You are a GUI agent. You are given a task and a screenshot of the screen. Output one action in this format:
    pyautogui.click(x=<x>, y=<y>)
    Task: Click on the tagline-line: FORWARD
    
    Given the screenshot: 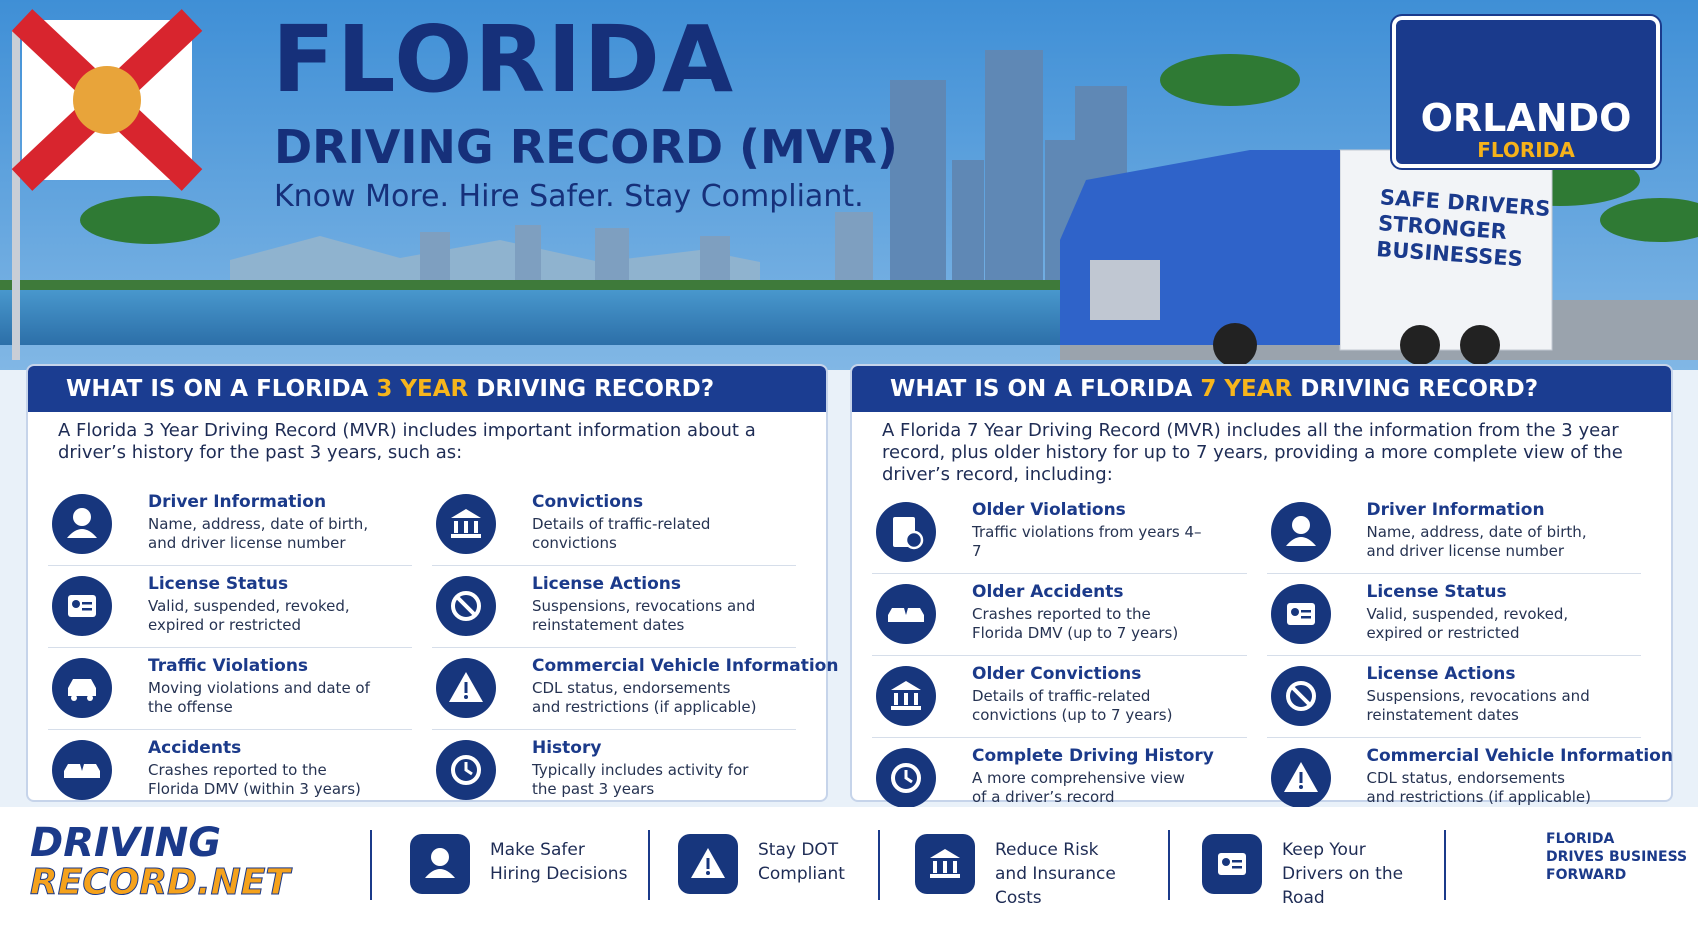 What is the action you would take?
    pyautogui.click(x=1586, y=875)
    